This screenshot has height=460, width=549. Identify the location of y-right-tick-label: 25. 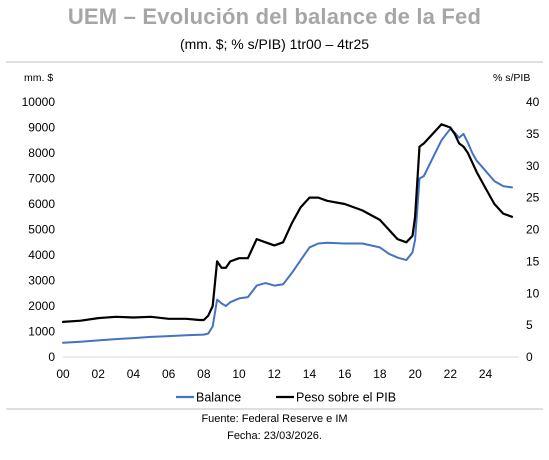
(533, 198).